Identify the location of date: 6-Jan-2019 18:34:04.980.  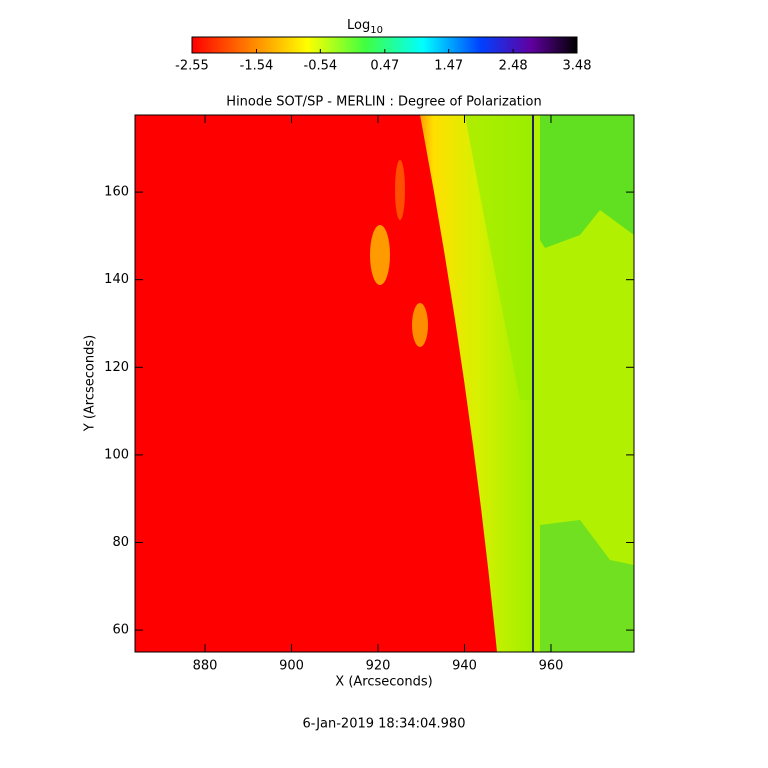
(384, 724).